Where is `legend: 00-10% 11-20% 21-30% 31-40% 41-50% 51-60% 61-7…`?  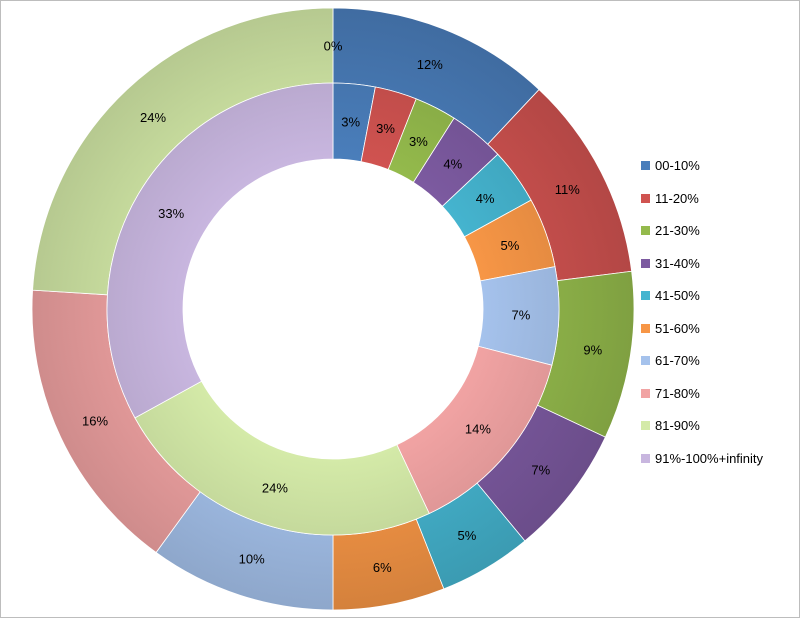
legend: 00-10% 11-20% 21-30% 31-40% 41-50% 51-60% 61-7… is located at coordinates (720, 317).